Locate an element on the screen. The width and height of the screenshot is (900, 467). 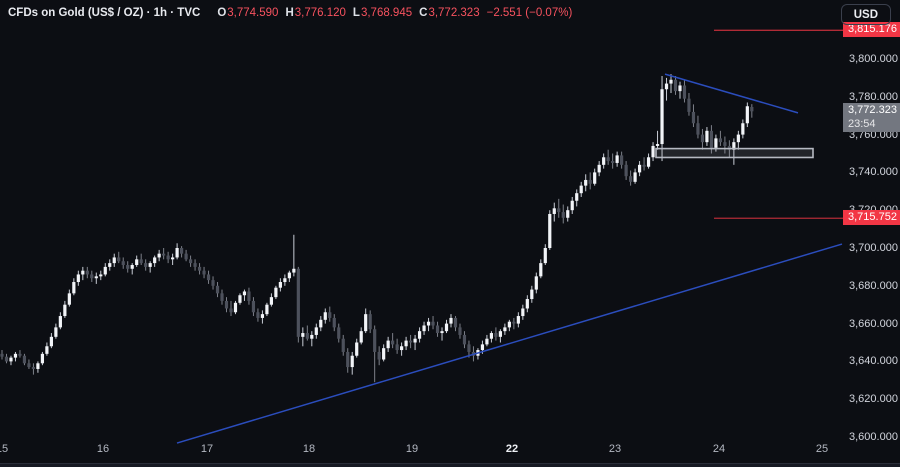
alert-price-label-upper: 3,815.176 is located at coordinates (871, 29).